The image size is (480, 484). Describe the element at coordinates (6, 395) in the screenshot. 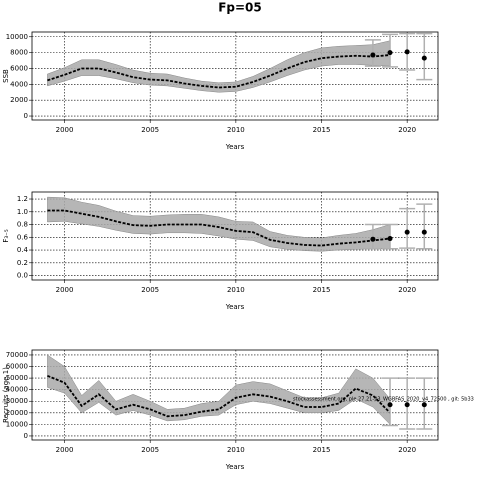

I see `y-axis-label: Recruits (age 1)` at that location.